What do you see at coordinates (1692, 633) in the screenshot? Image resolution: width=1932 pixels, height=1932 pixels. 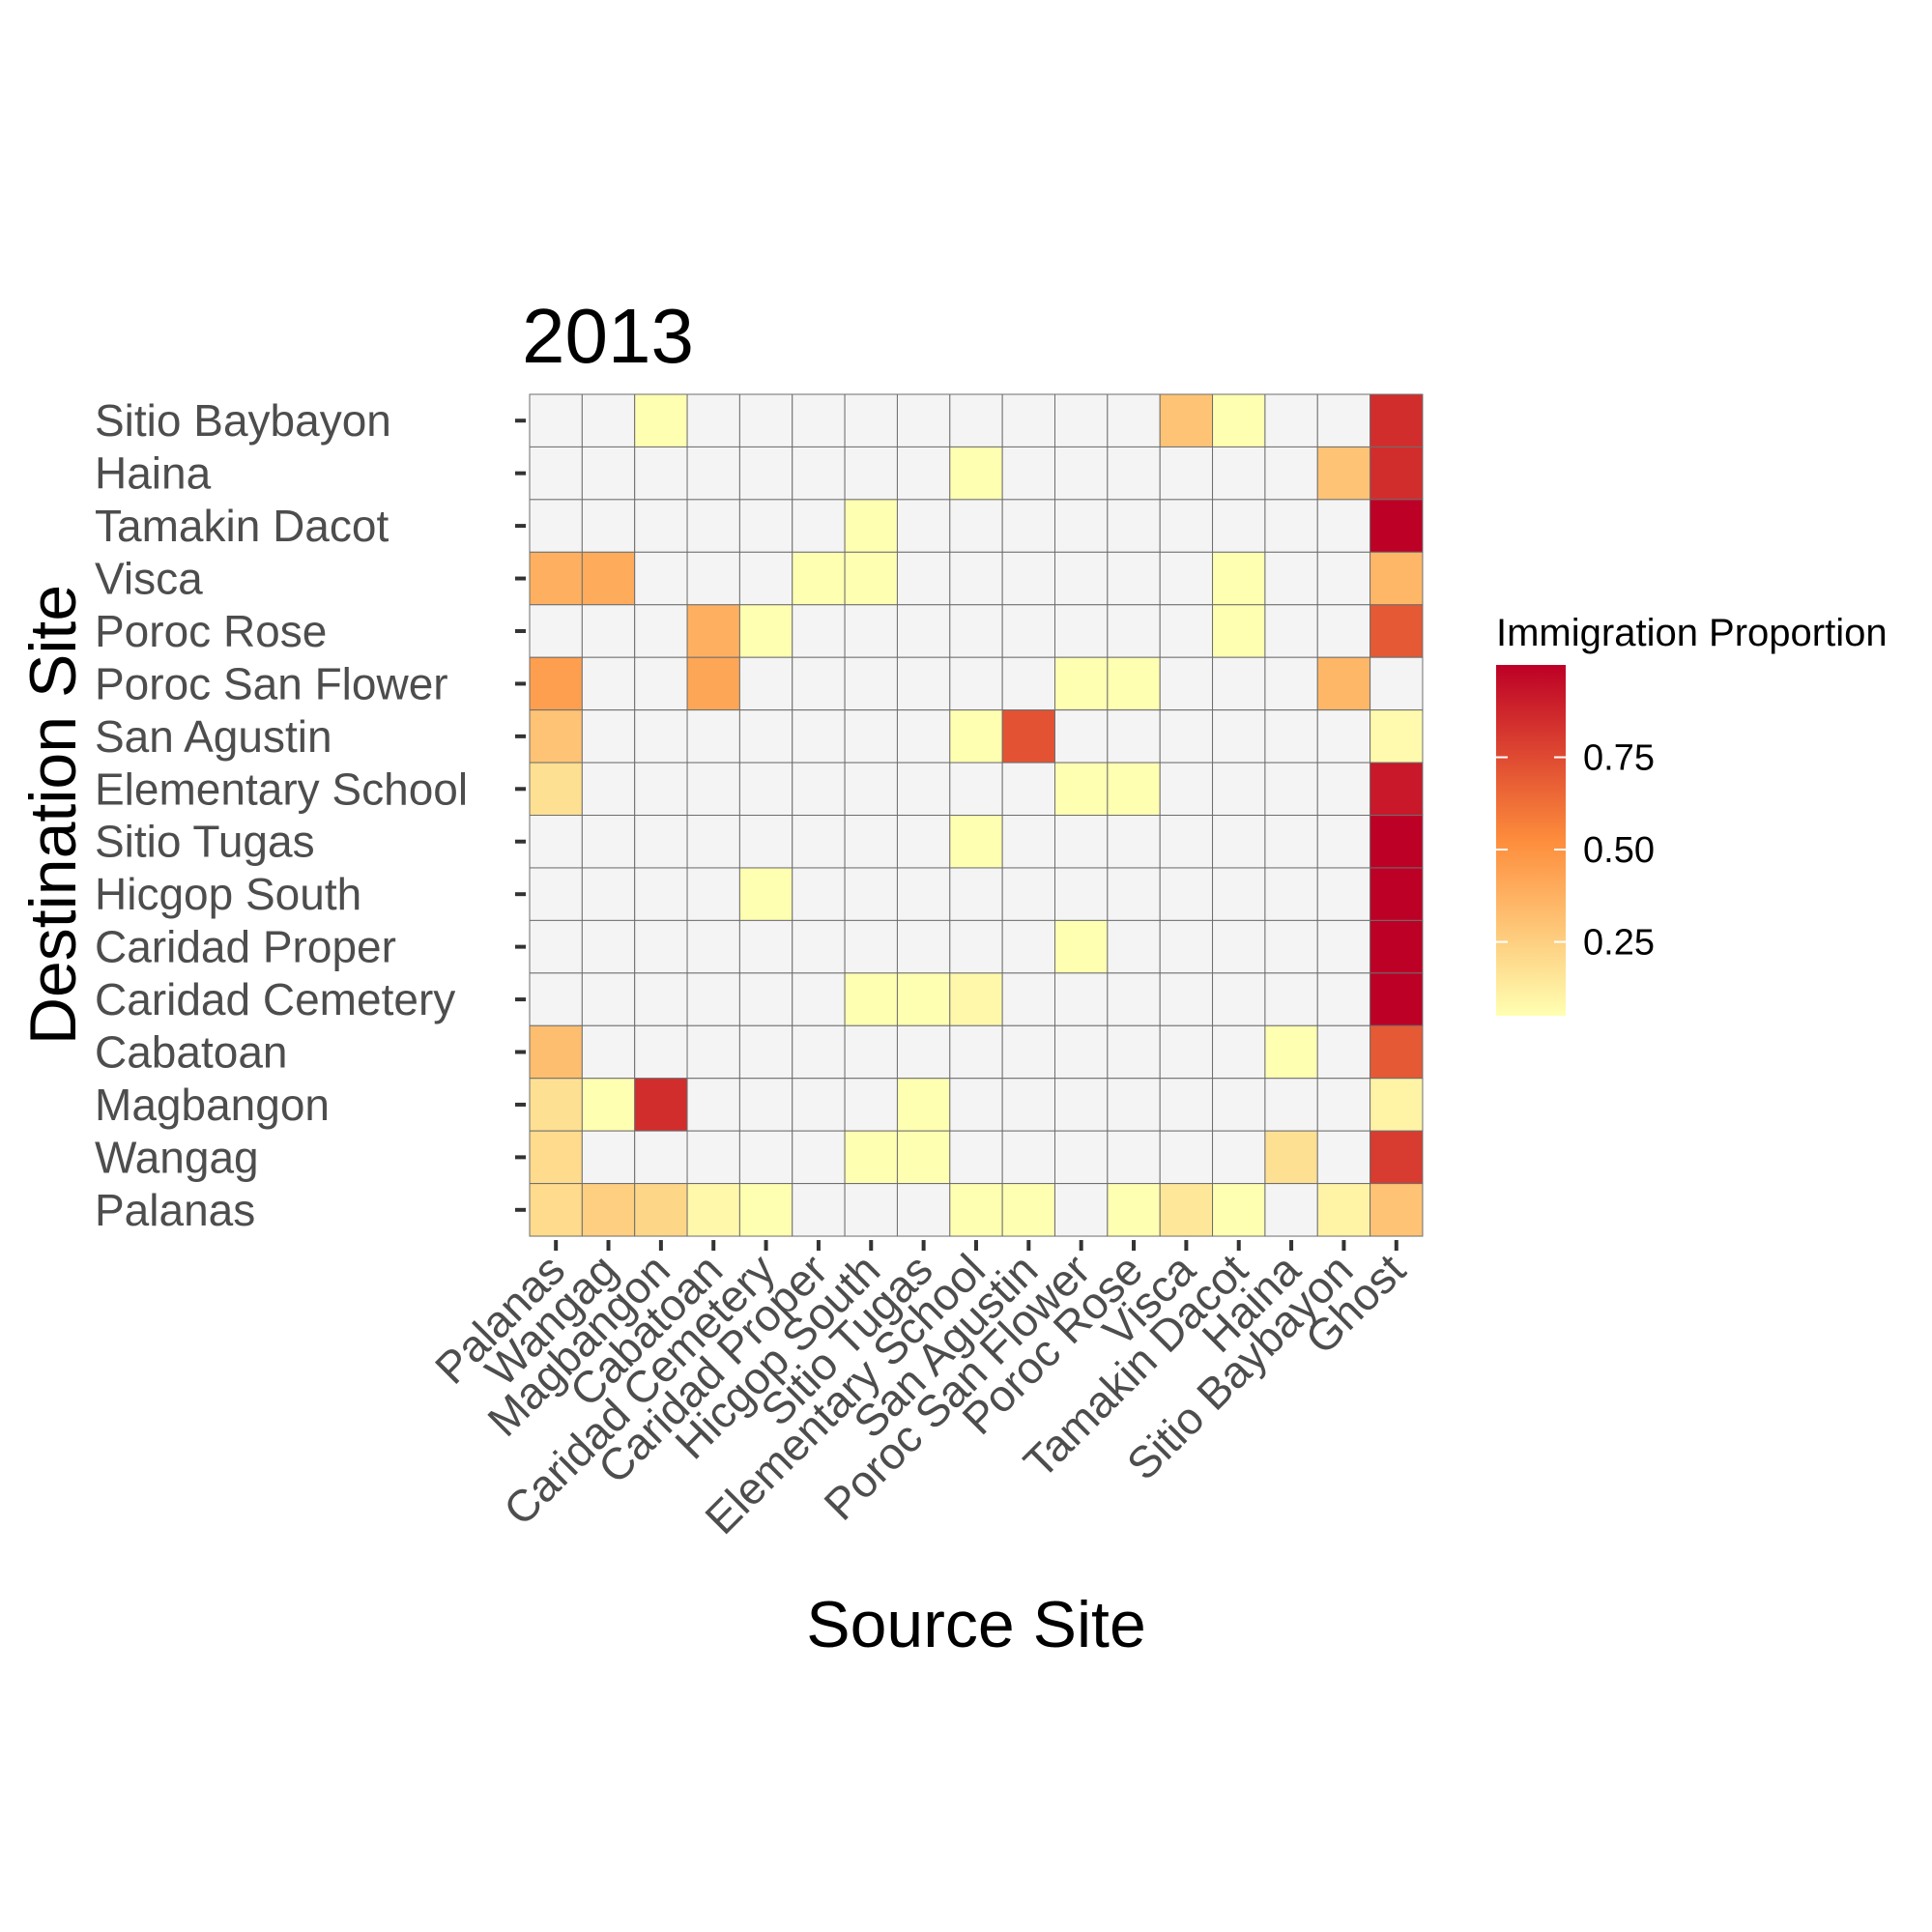 I see `legend-title: Immigration Proportion` at bounding box center [1692, 633].